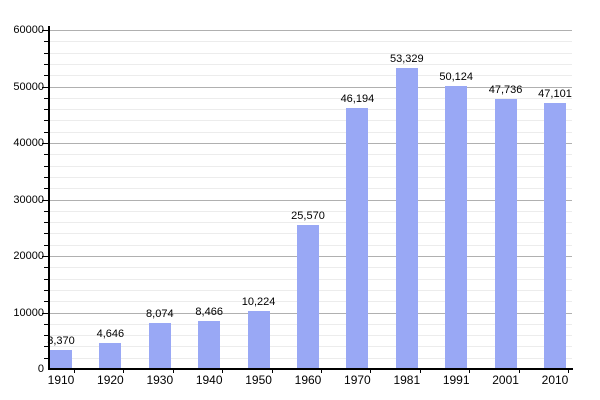 The width and height of the screenshot is (600, 400). I want to click on bar-value-label: 8,074, so click(160, 314).